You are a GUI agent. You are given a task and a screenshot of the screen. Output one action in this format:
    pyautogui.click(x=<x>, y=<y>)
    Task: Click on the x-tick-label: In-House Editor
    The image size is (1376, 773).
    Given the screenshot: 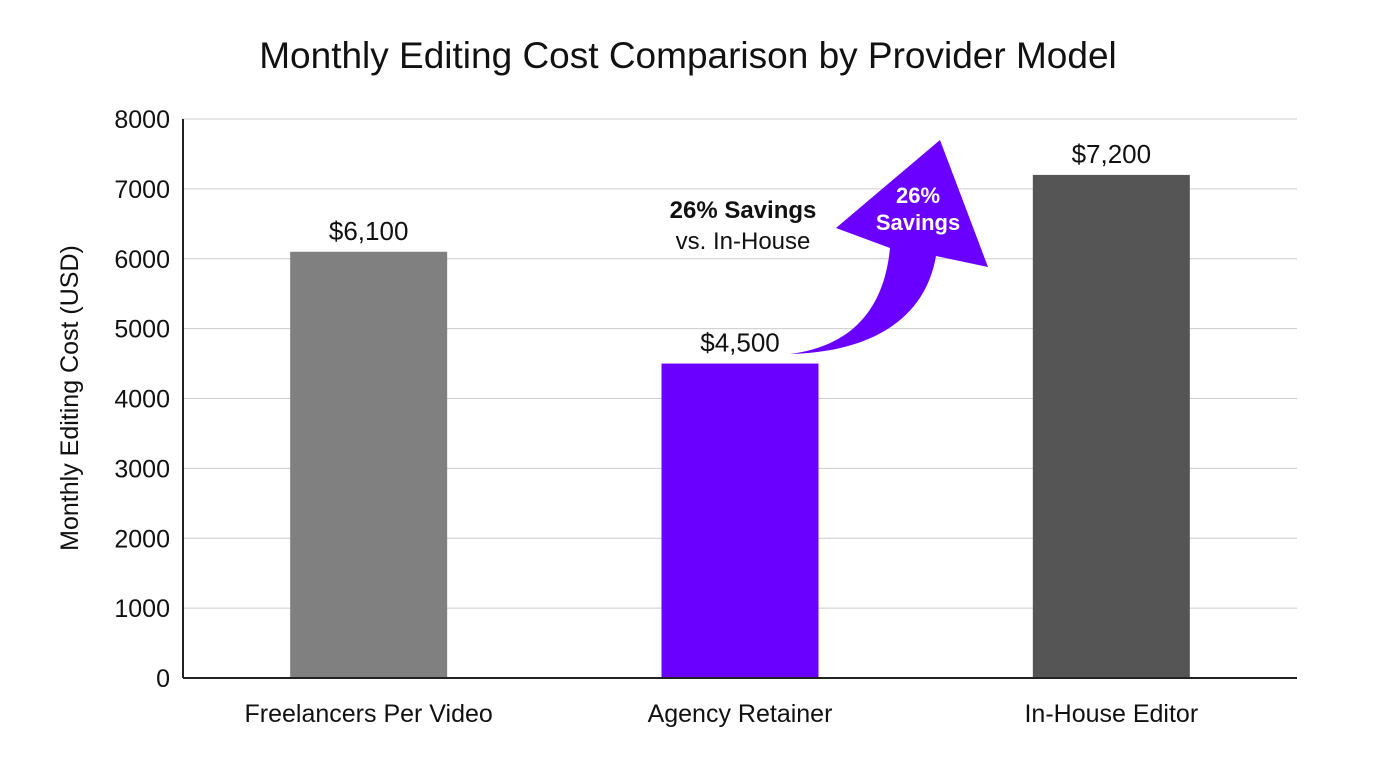 What is the action you would take?
    pyautogui.click(x=1111, y=714)
    